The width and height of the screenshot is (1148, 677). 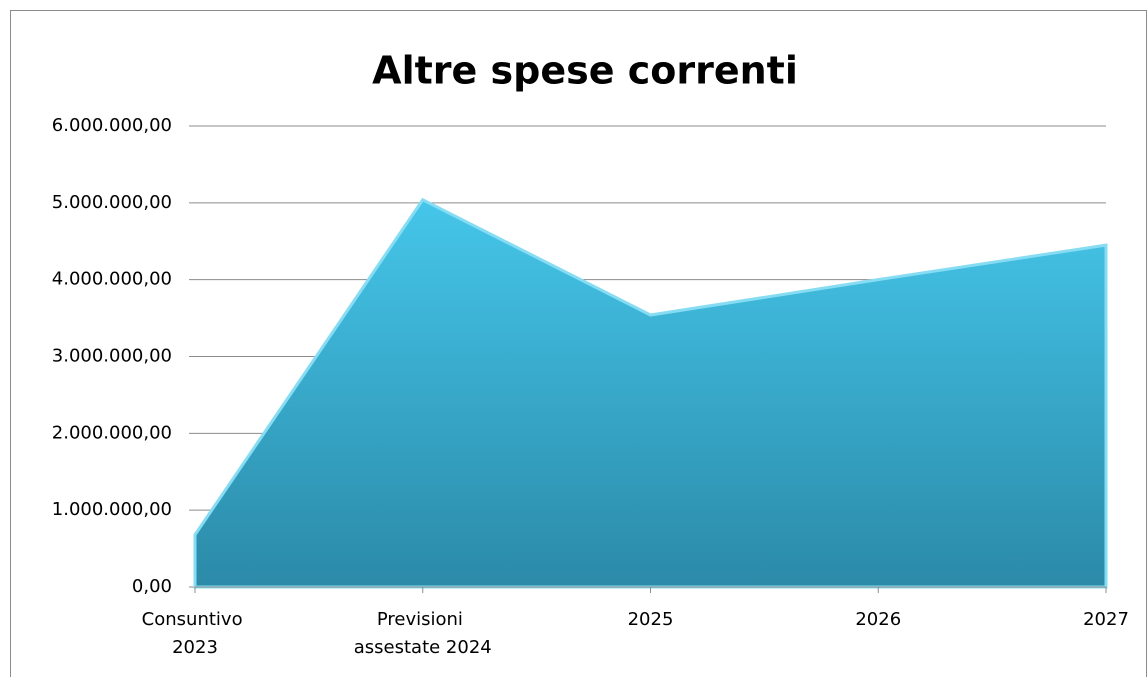 What do you see at coordinates (1106, 619) in the screenshot?
I see `x-tick-label: 2027` at bounding box center [1106, 619].